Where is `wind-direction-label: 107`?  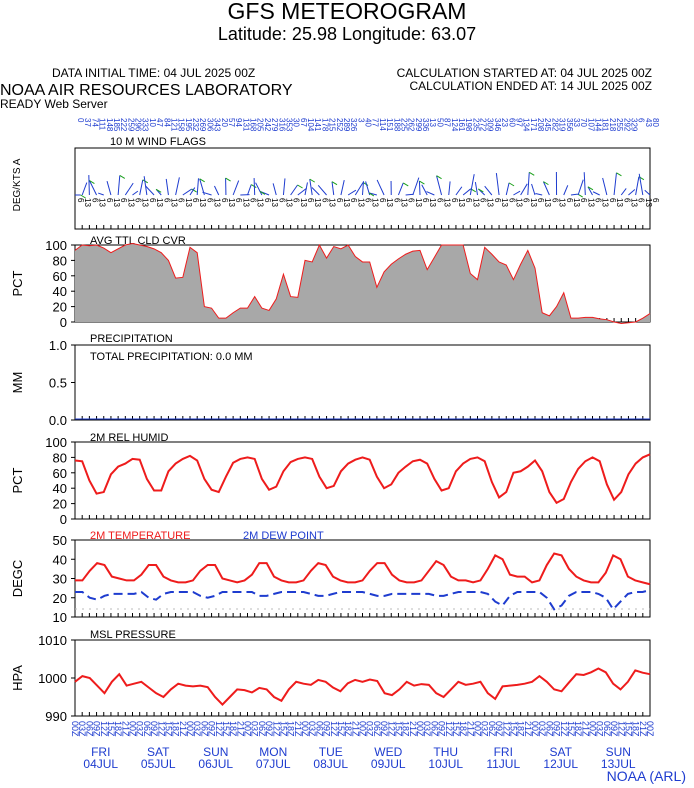 wind-direction-label: 107 is located at coordinates (590, 125).